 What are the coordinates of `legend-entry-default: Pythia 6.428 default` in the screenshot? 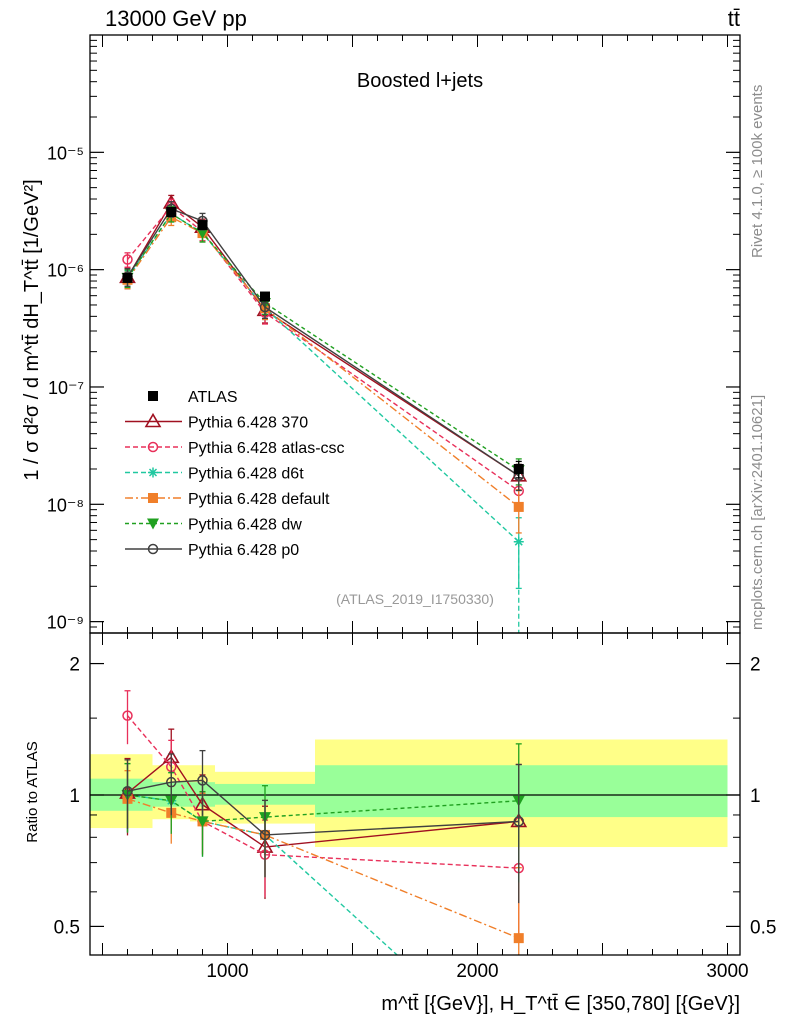 It's located at (227, 499).